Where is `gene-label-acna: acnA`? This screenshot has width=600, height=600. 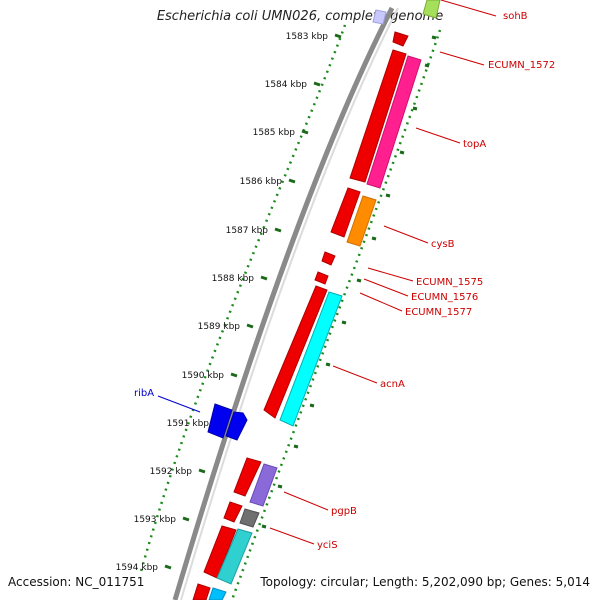 gene-label-acna: acnA is located at coordinates (392, 384).